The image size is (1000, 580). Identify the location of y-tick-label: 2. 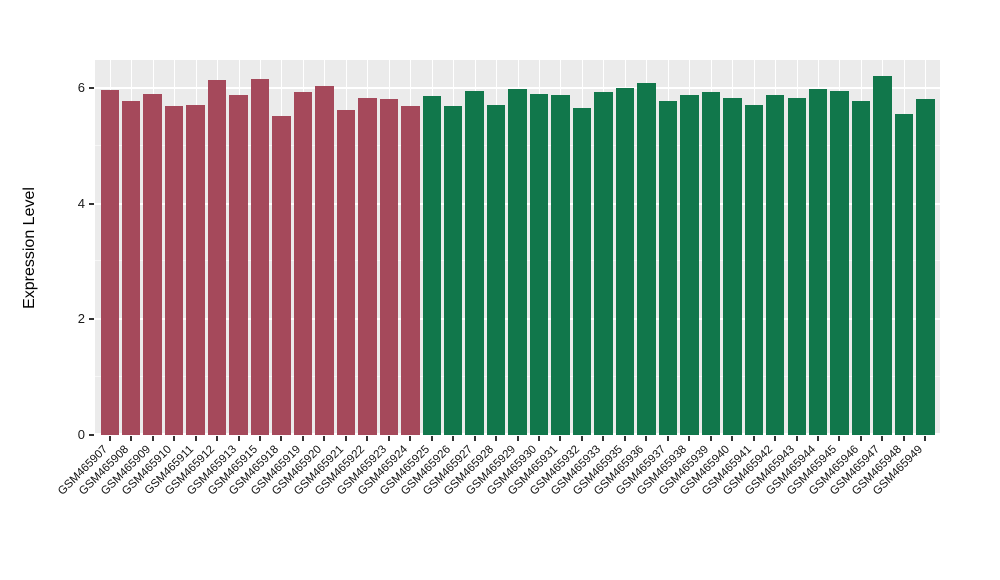
(81, 319).